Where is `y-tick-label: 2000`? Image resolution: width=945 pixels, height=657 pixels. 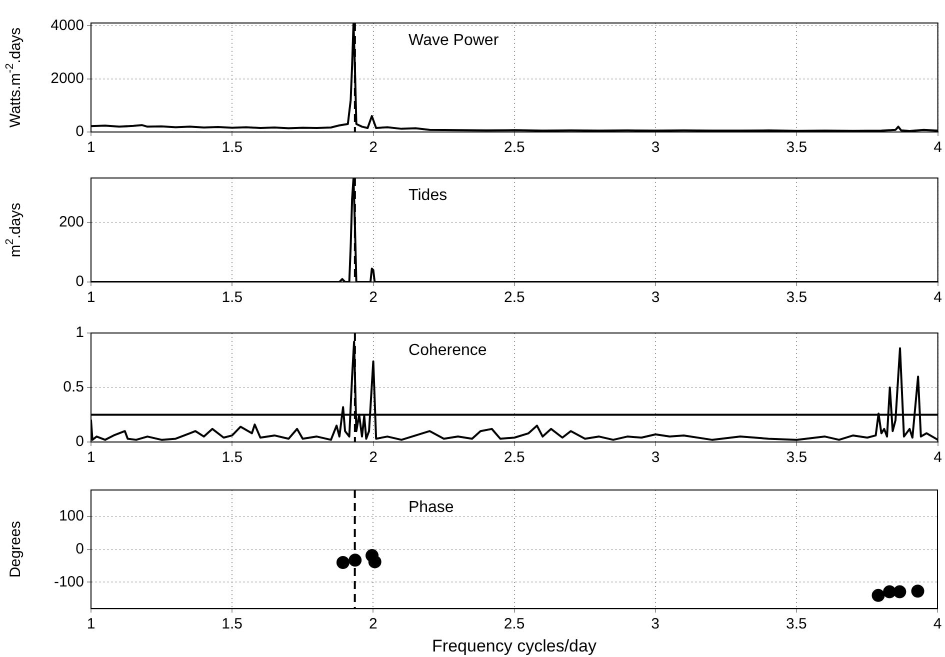 y-tick-label: 2000 is located at coordinates (67, 78).